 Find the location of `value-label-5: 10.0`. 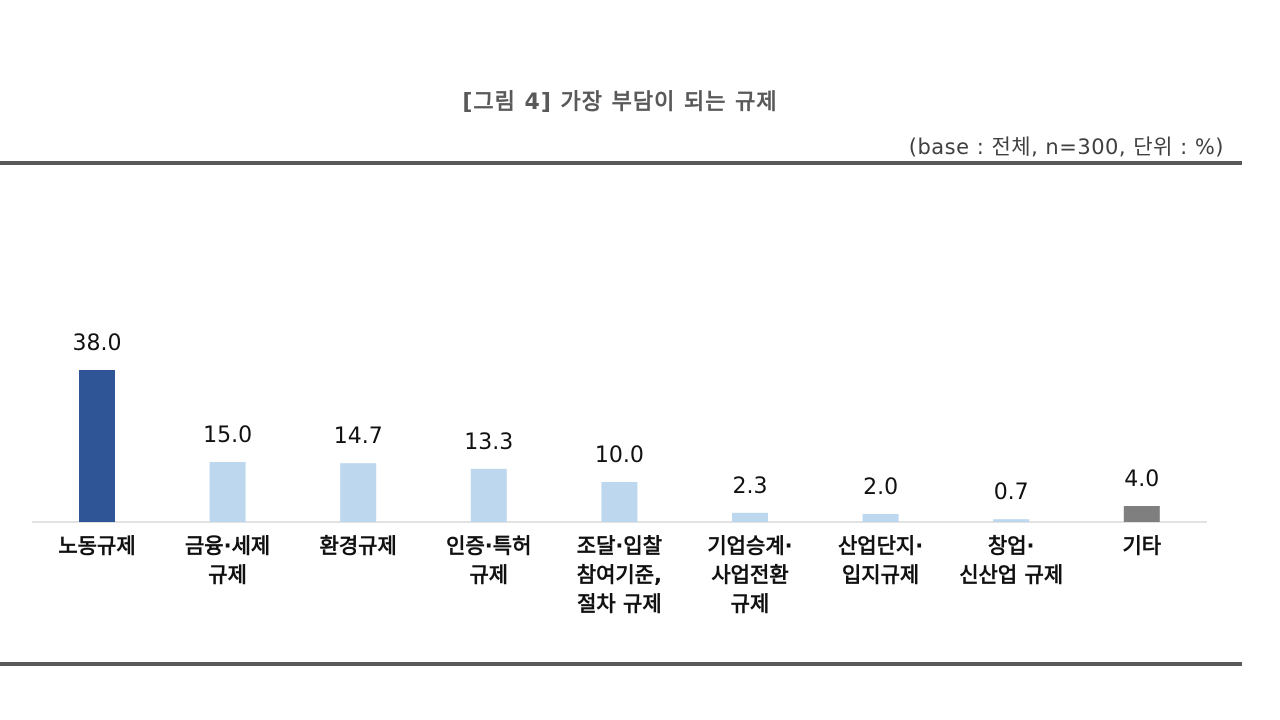

value-label-5: 10.0 is located at coordinates (619, 455).